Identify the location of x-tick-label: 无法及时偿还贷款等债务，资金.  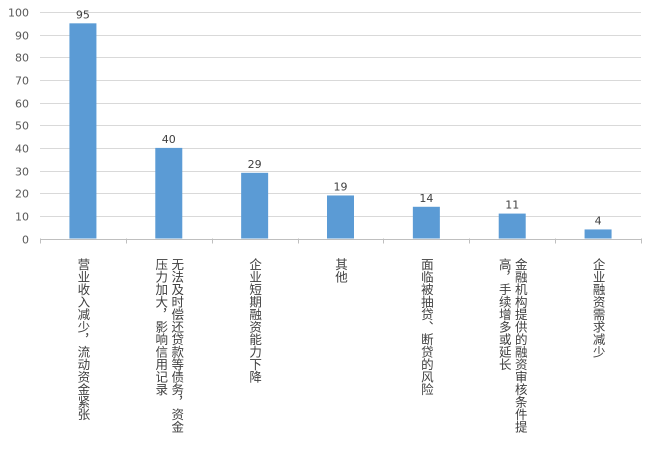
(176, 345).